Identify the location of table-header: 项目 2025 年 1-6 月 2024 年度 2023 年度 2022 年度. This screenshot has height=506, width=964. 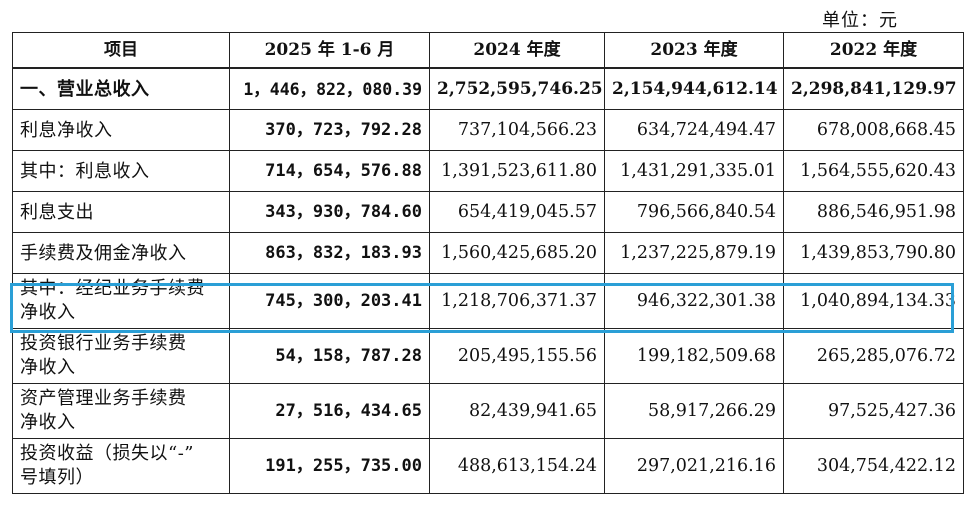
(488, 50).